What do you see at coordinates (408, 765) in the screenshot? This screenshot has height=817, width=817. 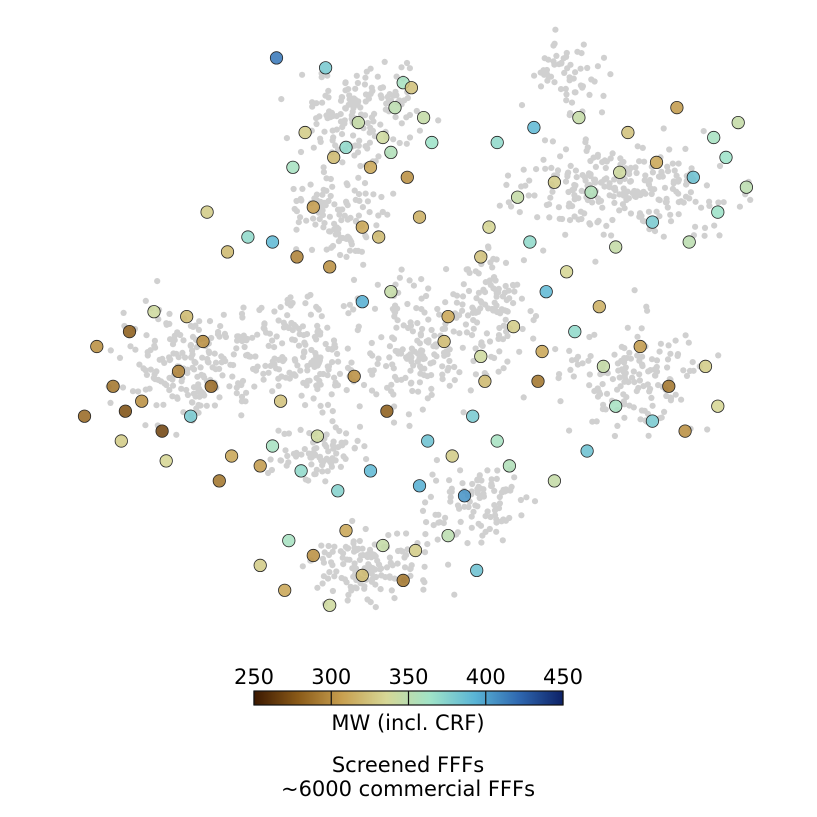 I see `legend-entry-screened: Screened FFFs` at bounding box center [408, 765].